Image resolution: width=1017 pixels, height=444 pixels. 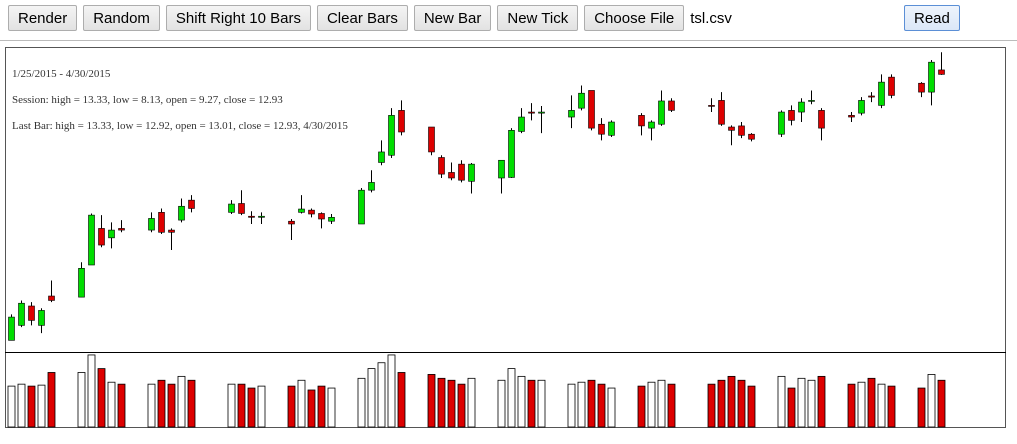 I want to click on clear-button: Clear Bars, so click(x=362, y=18).